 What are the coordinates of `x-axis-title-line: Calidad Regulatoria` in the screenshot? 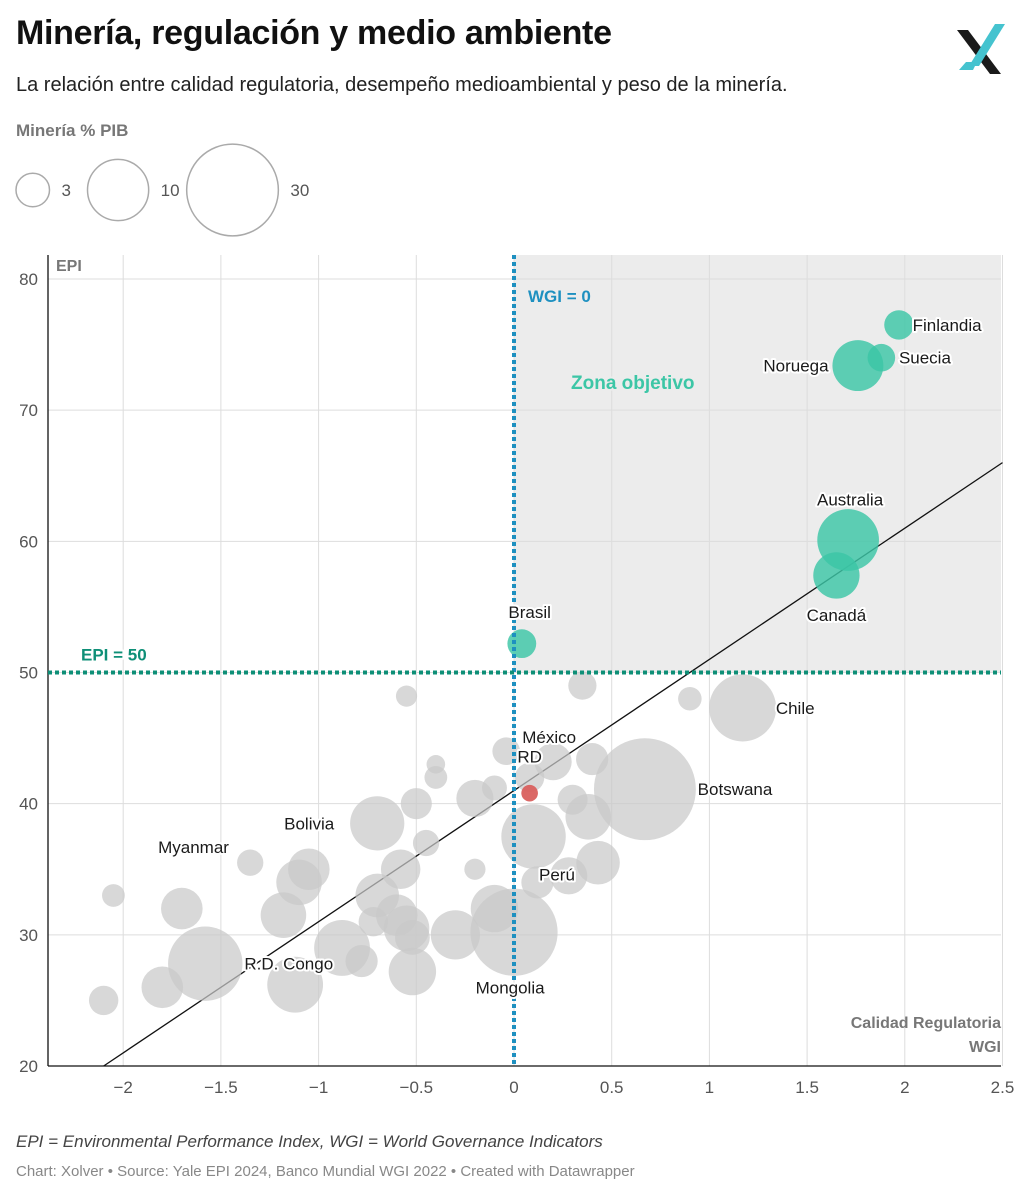 It's located at (926, 1023).